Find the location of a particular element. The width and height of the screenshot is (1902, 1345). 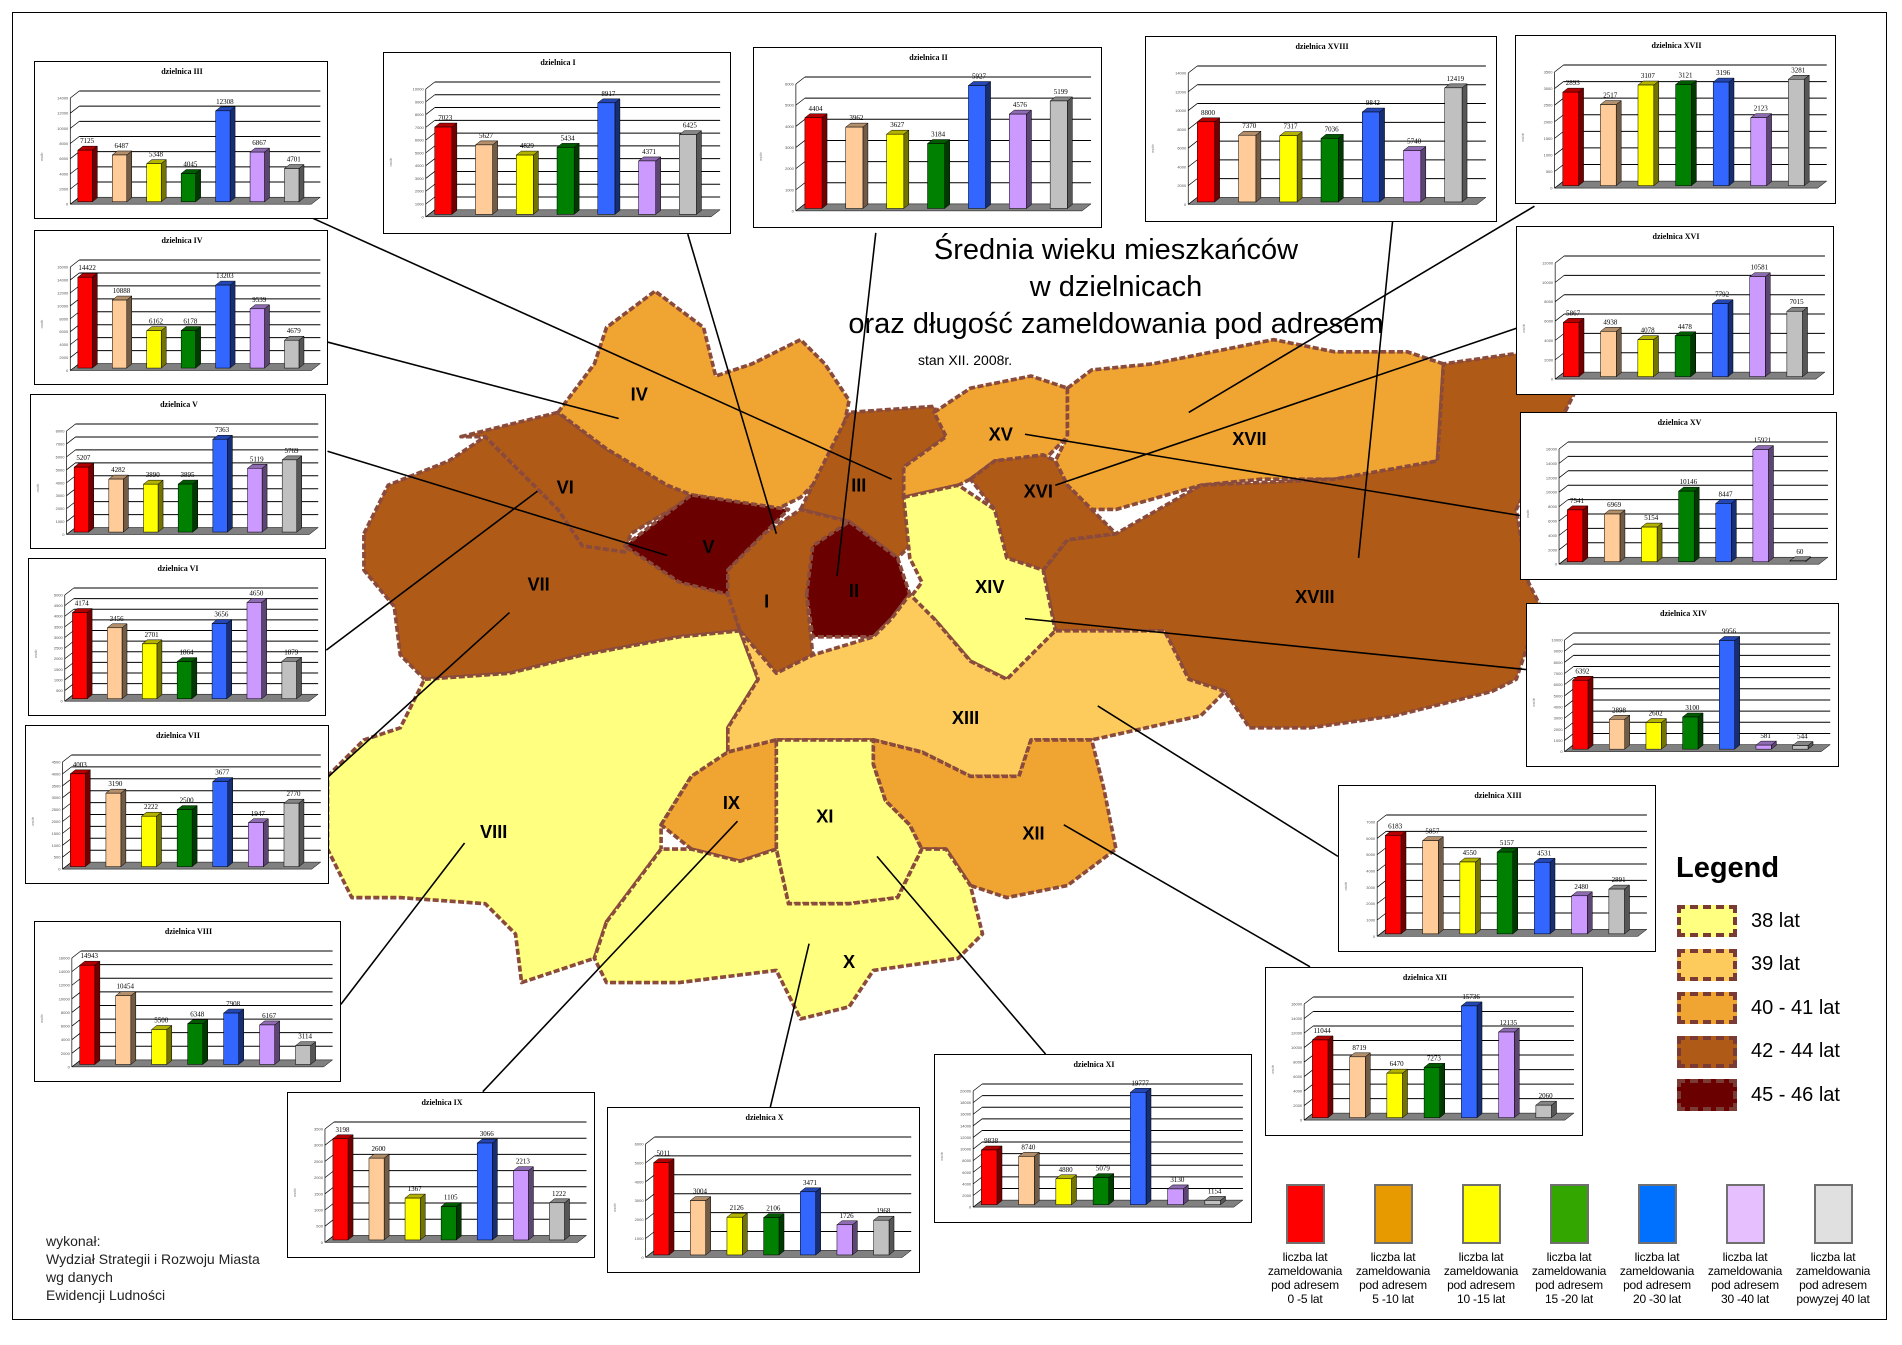

y-tick-label: 1000 is located at coordinates (319, 1210).